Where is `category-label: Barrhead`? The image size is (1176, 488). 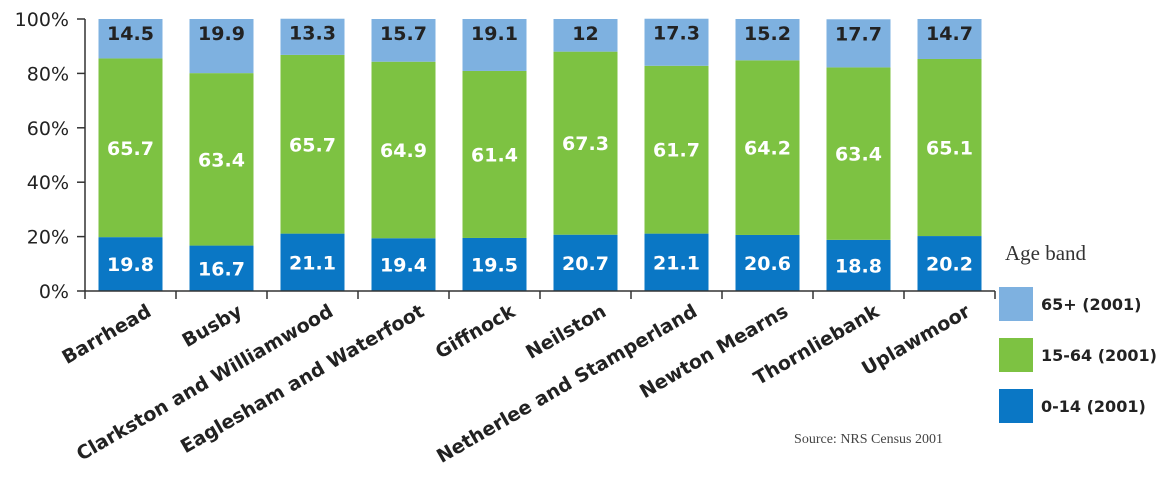 category-label: Barrhead is located at coordinates (106, 334).